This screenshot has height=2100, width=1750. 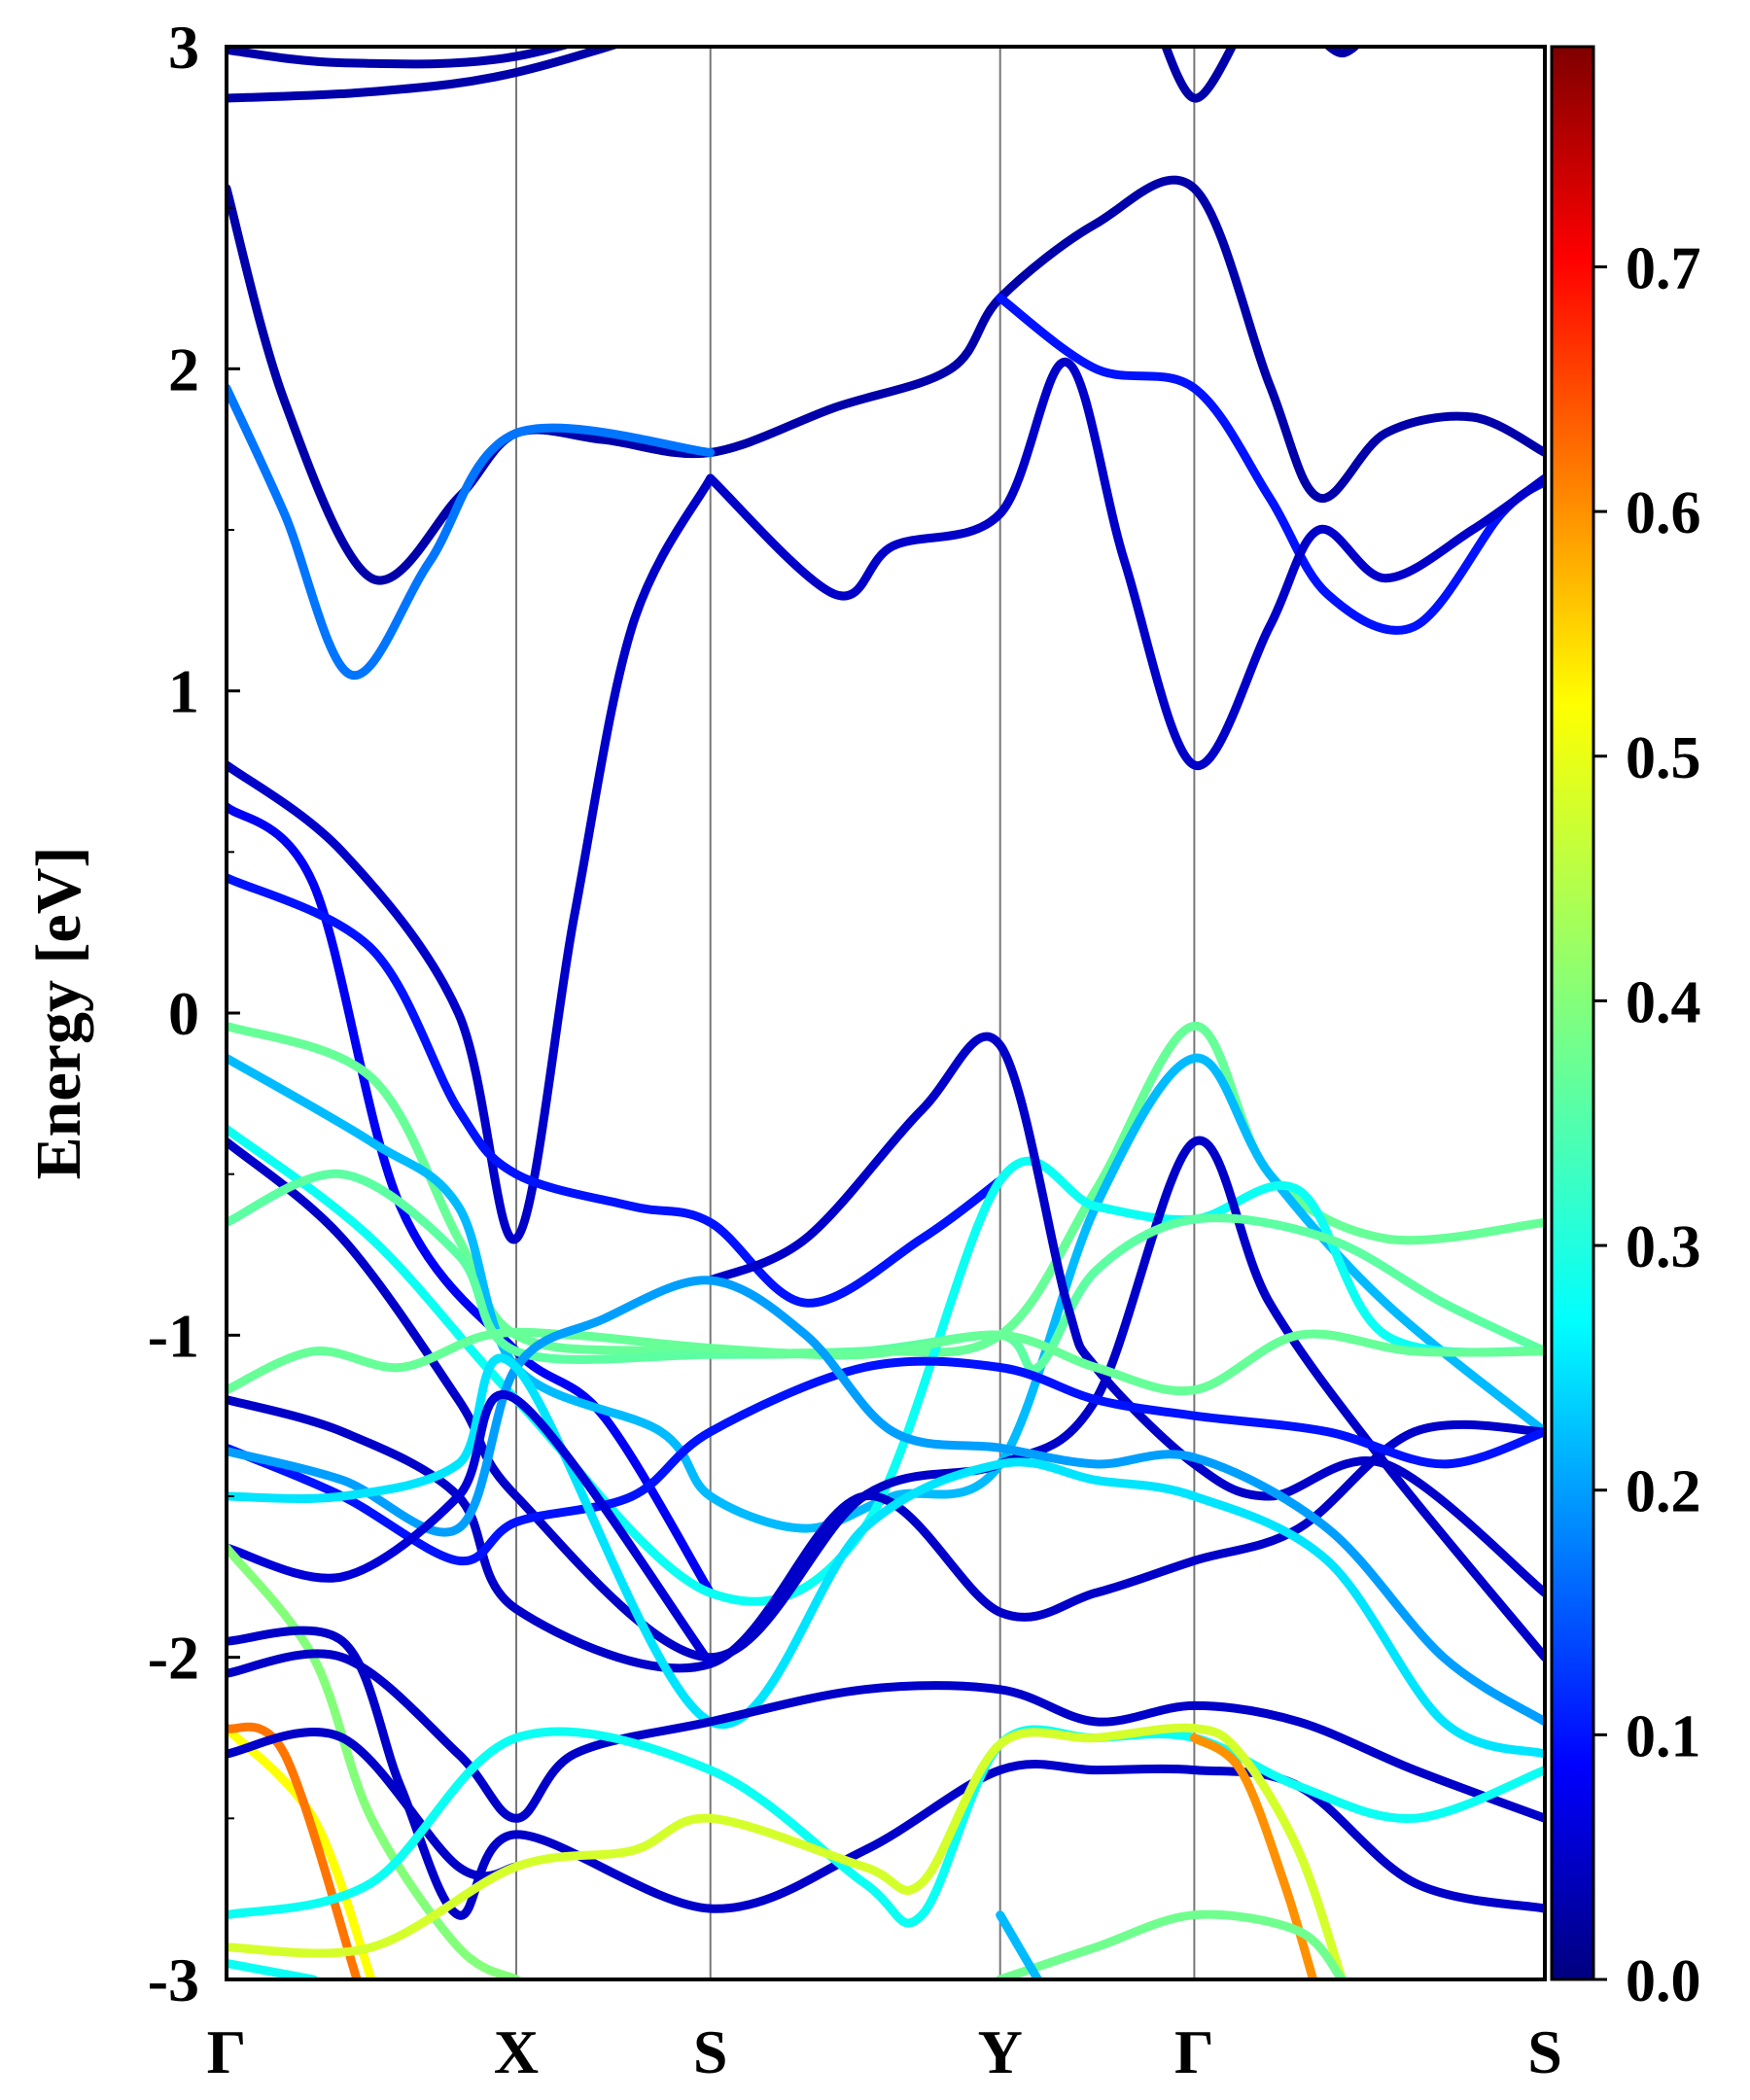 I want to click on colorbar-tick-label: 0.7, so click(x=1663, y=268).